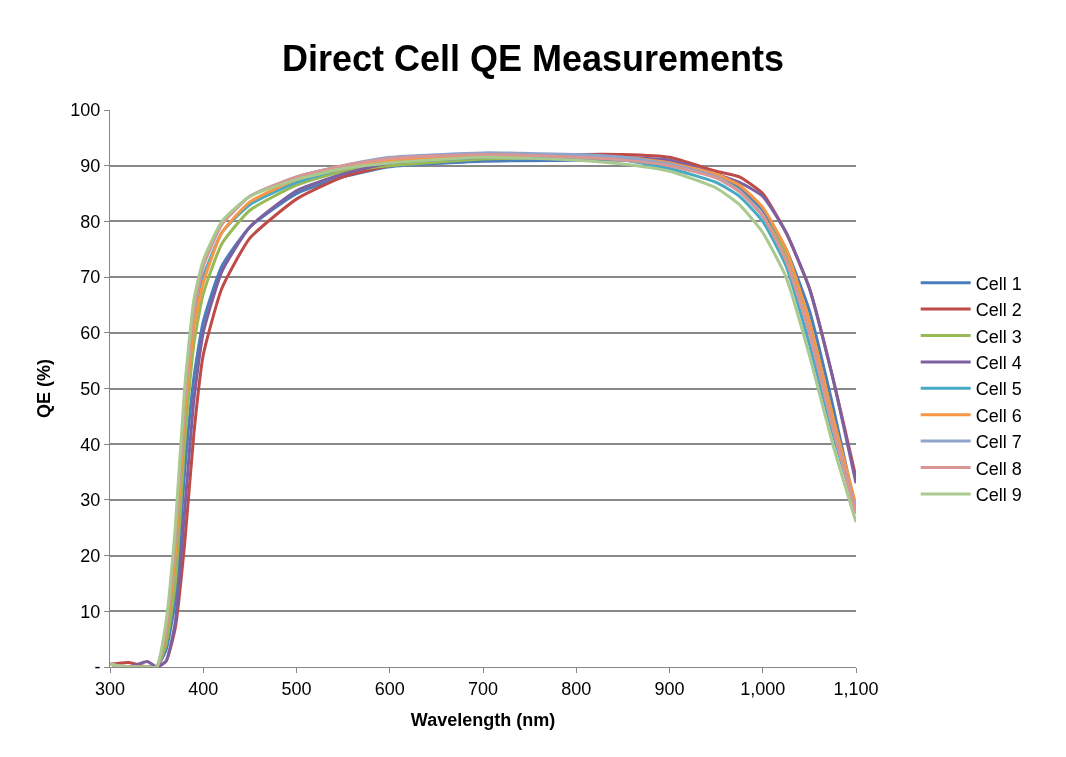 The image size is (1066, 757). Describe the element at coordinates (998, 468) in the screenshot. I see `legend-label: Cell 8` at that location.